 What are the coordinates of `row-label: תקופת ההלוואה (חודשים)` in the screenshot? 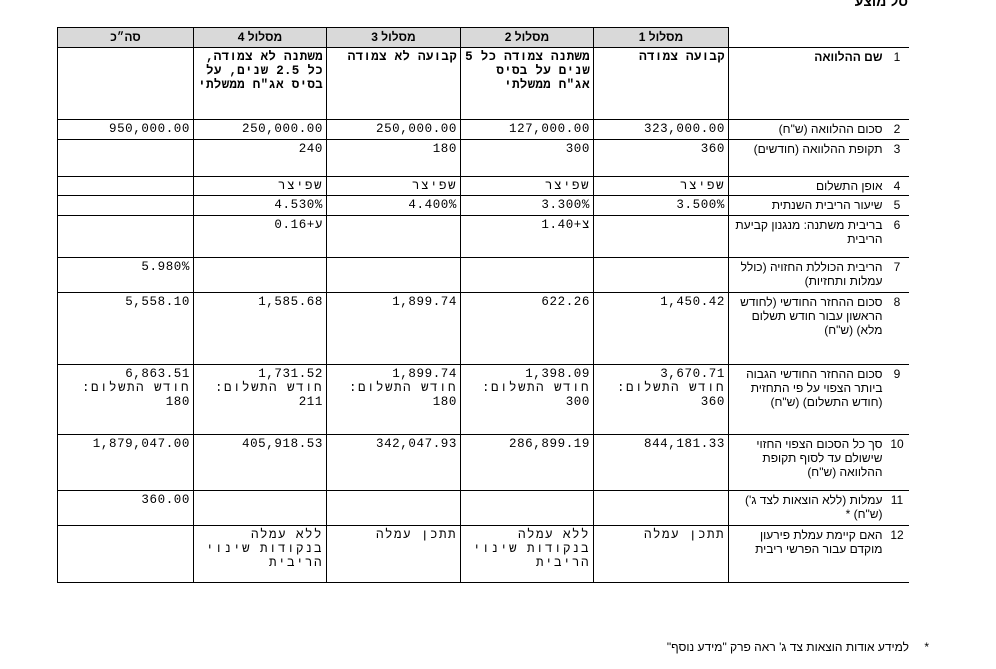 It's located at (807, 158).